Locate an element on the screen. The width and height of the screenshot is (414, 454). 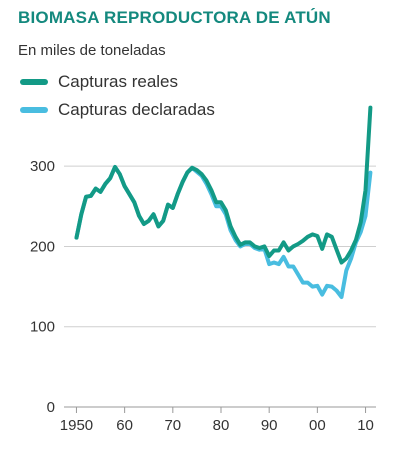
chart-subtitle: En miles de toneladas is located at coordinates (92, 50).